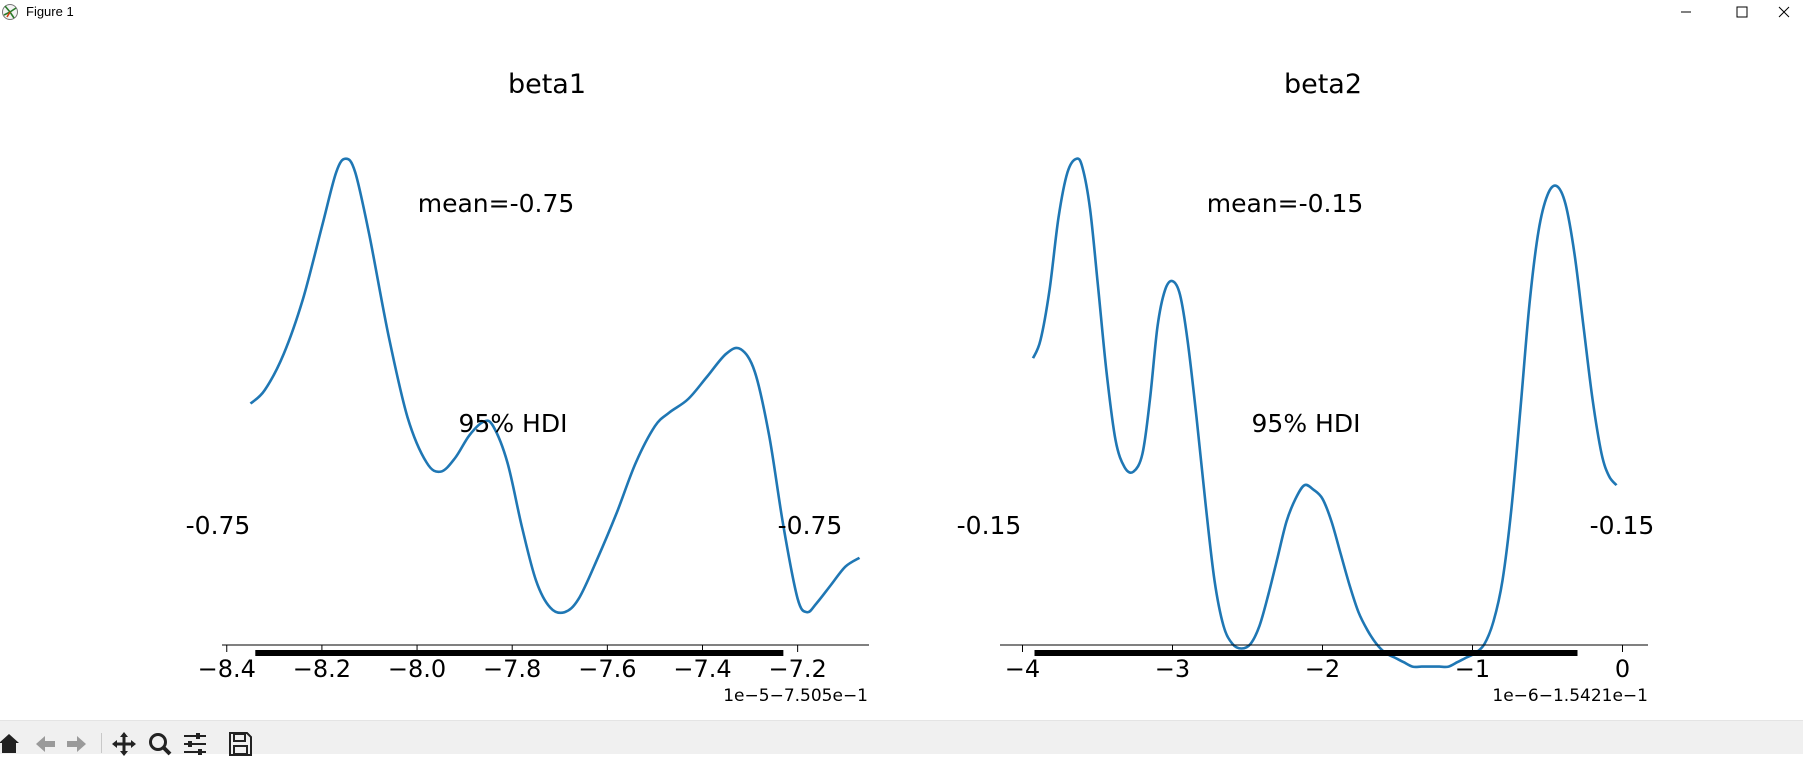  I want to click on x-tick-label: −1, so click(1472, 669).